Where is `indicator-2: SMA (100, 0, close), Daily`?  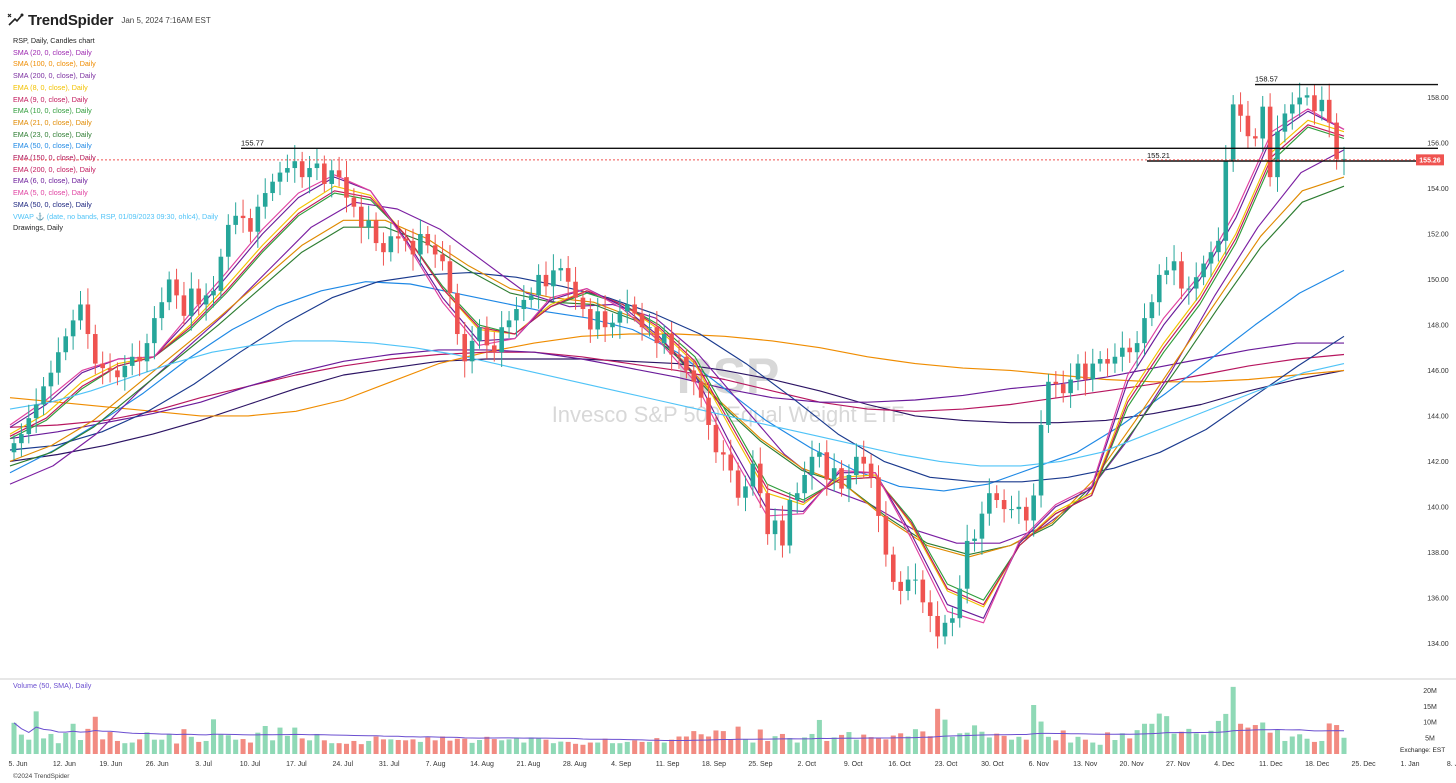
indicator-2: SMA (100, 0, close), Daily is located at coordinates (54, 64).